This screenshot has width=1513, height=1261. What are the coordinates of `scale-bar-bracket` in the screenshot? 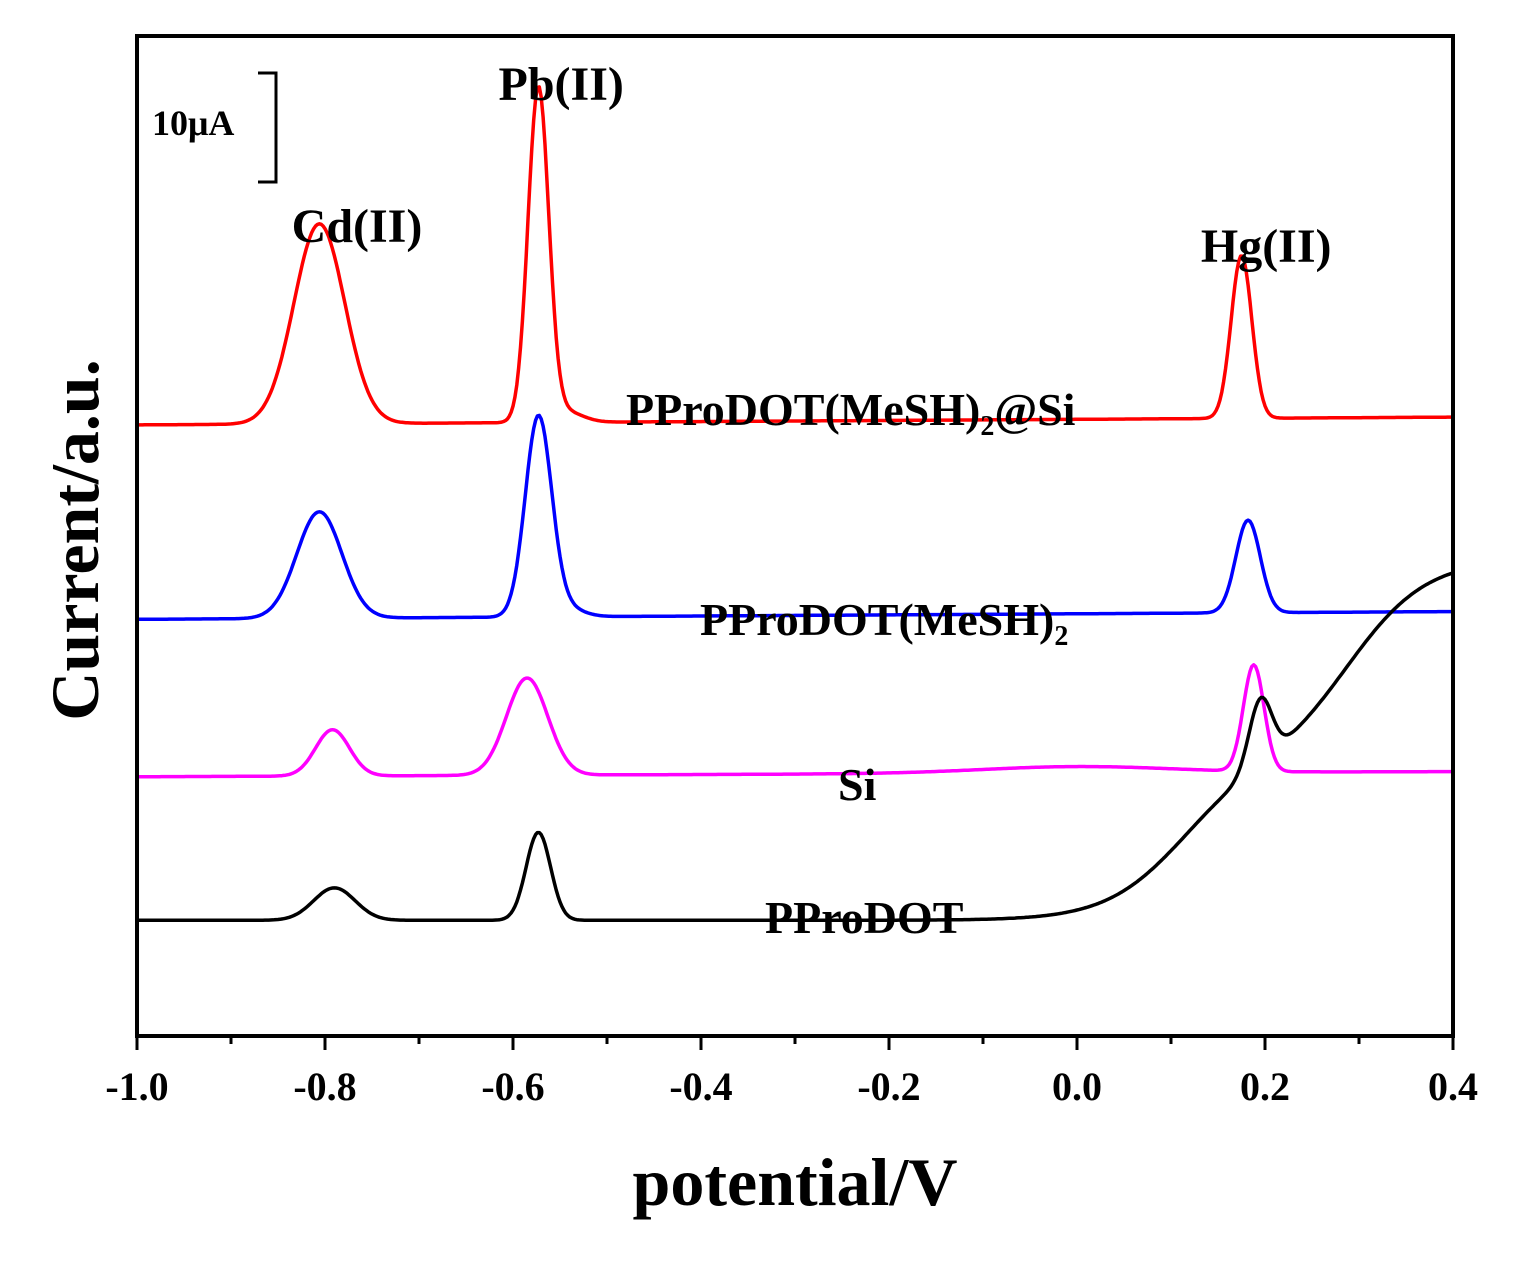 It's located at (268, 127).